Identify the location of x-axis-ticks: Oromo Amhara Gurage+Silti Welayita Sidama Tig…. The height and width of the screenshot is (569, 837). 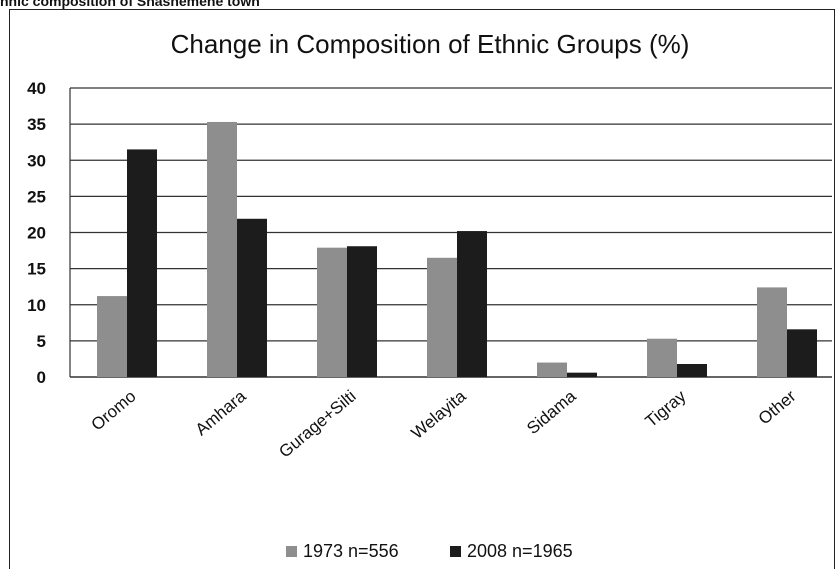
(444, 423).